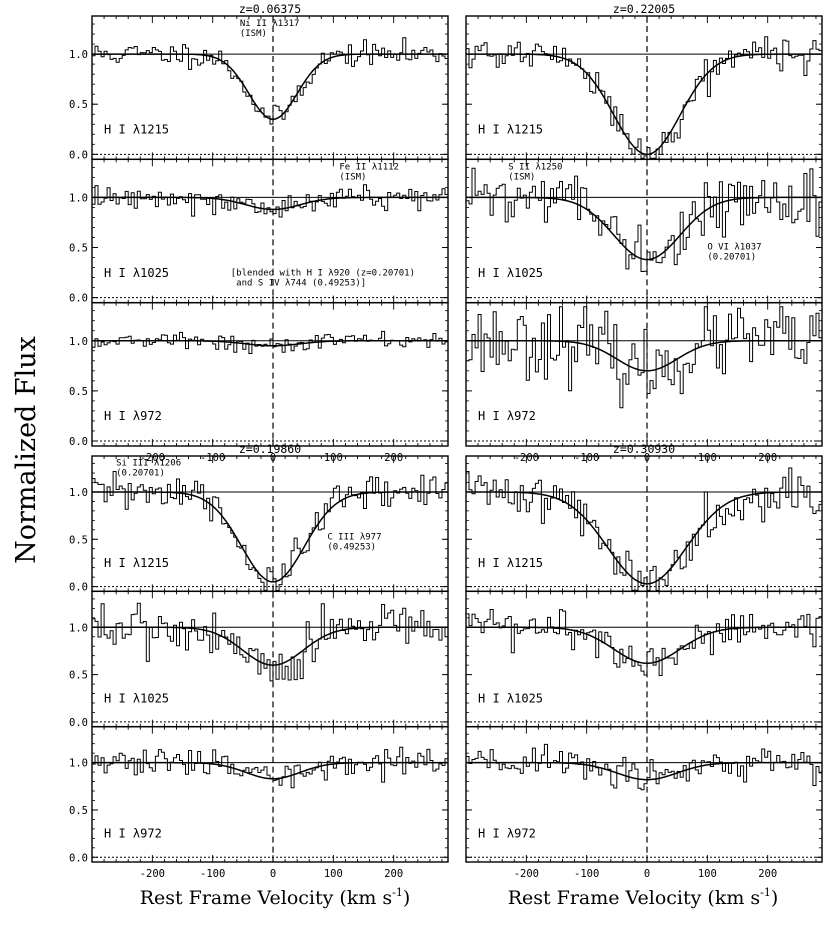 Image resolution: width=830 pixels, height=925 pixels. I want to click on line-annotation: C III λ977 (0.49253), so click(354, 542).